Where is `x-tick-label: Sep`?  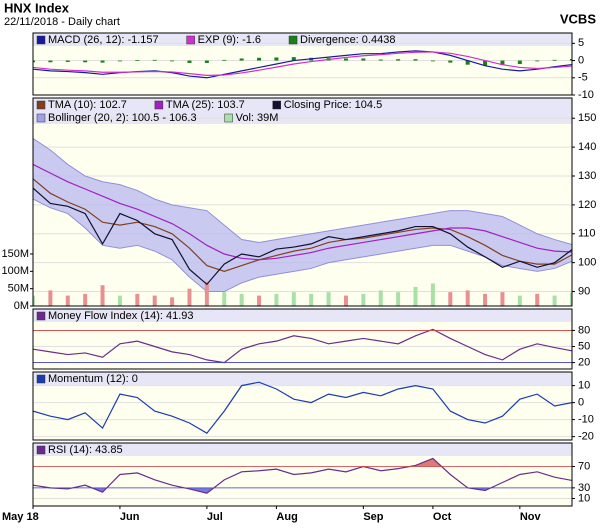
x-tick-label: Sep is located at coordinates (373, 517).